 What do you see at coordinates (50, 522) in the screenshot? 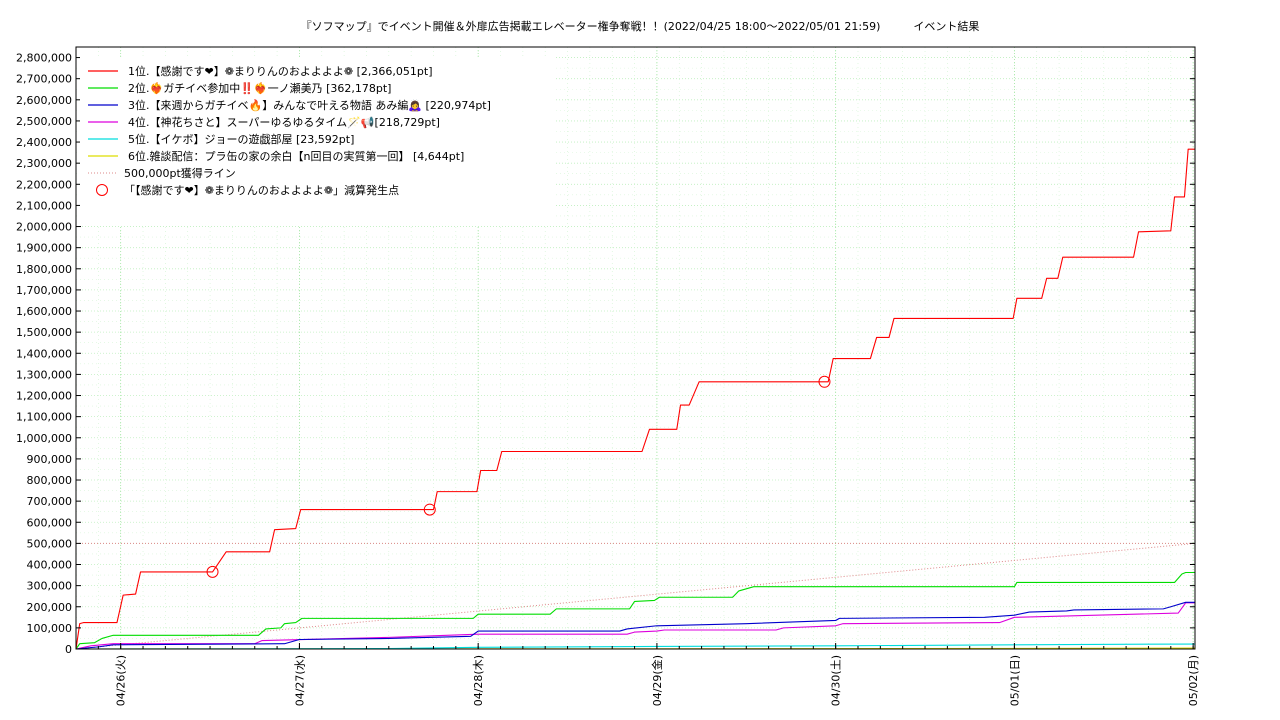
I see `y-tick-label: 600,000` at bounding box center [50, 522].